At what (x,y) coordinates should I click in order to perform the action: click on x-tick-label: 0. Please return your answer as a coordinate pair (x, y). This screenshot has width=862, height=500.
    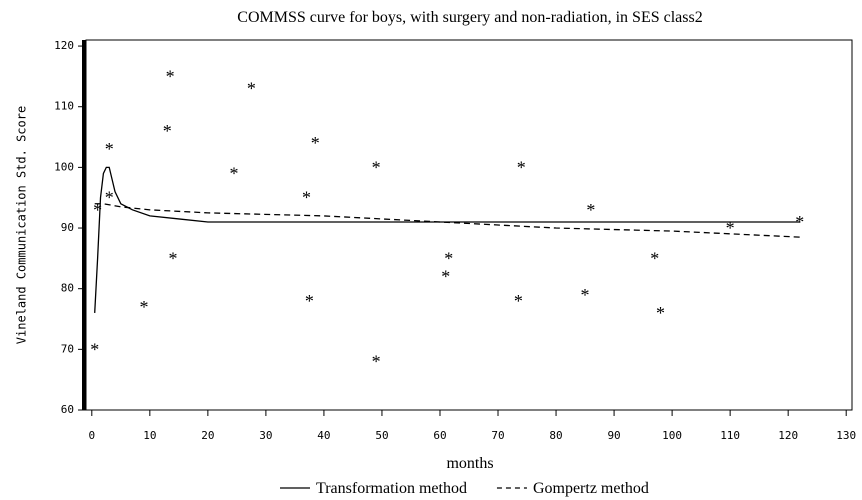
    Looking at the image, I should click on (91, 435).